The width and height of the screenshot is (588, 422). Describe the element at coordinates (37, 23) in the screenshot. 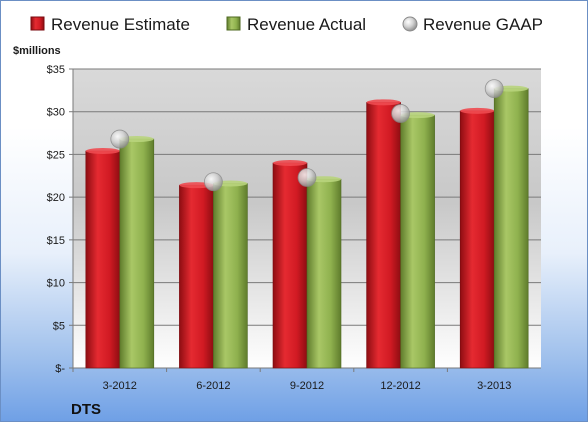

I see `legend-swatch-estimate` at that location.